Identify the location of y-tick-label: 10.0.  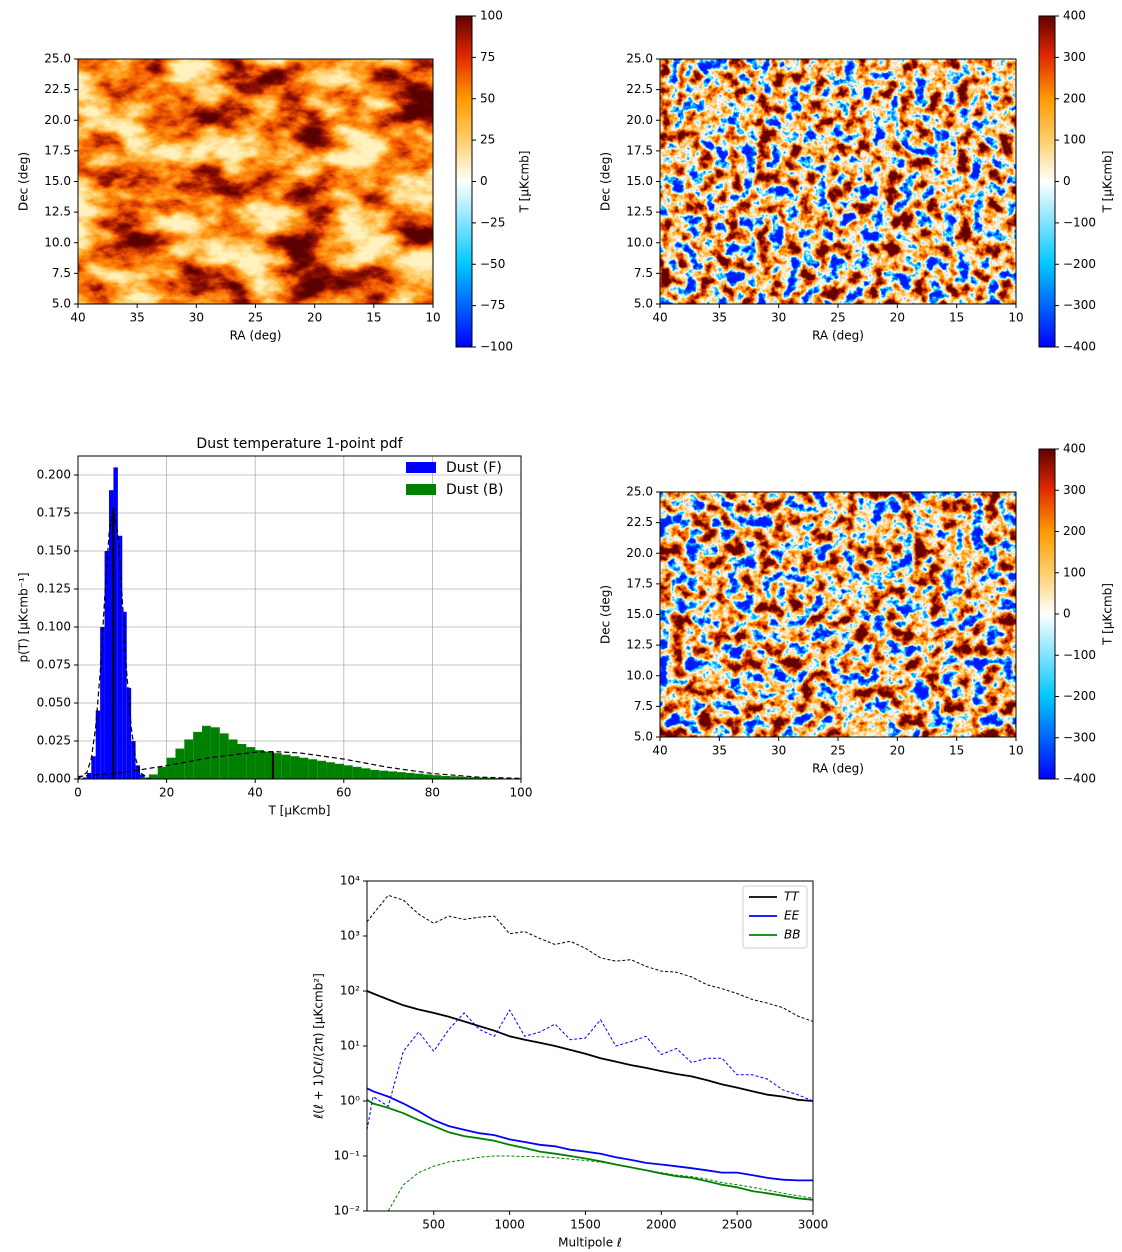
(639, 675).